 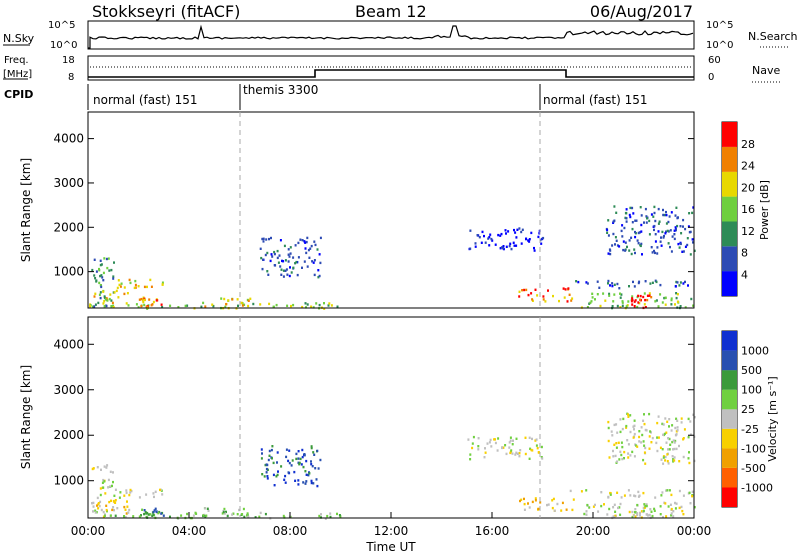 What do you see at coordinates (391, 68) in the screenshot?
I see `freq-panel-frame` at bounding box center [391, 68].